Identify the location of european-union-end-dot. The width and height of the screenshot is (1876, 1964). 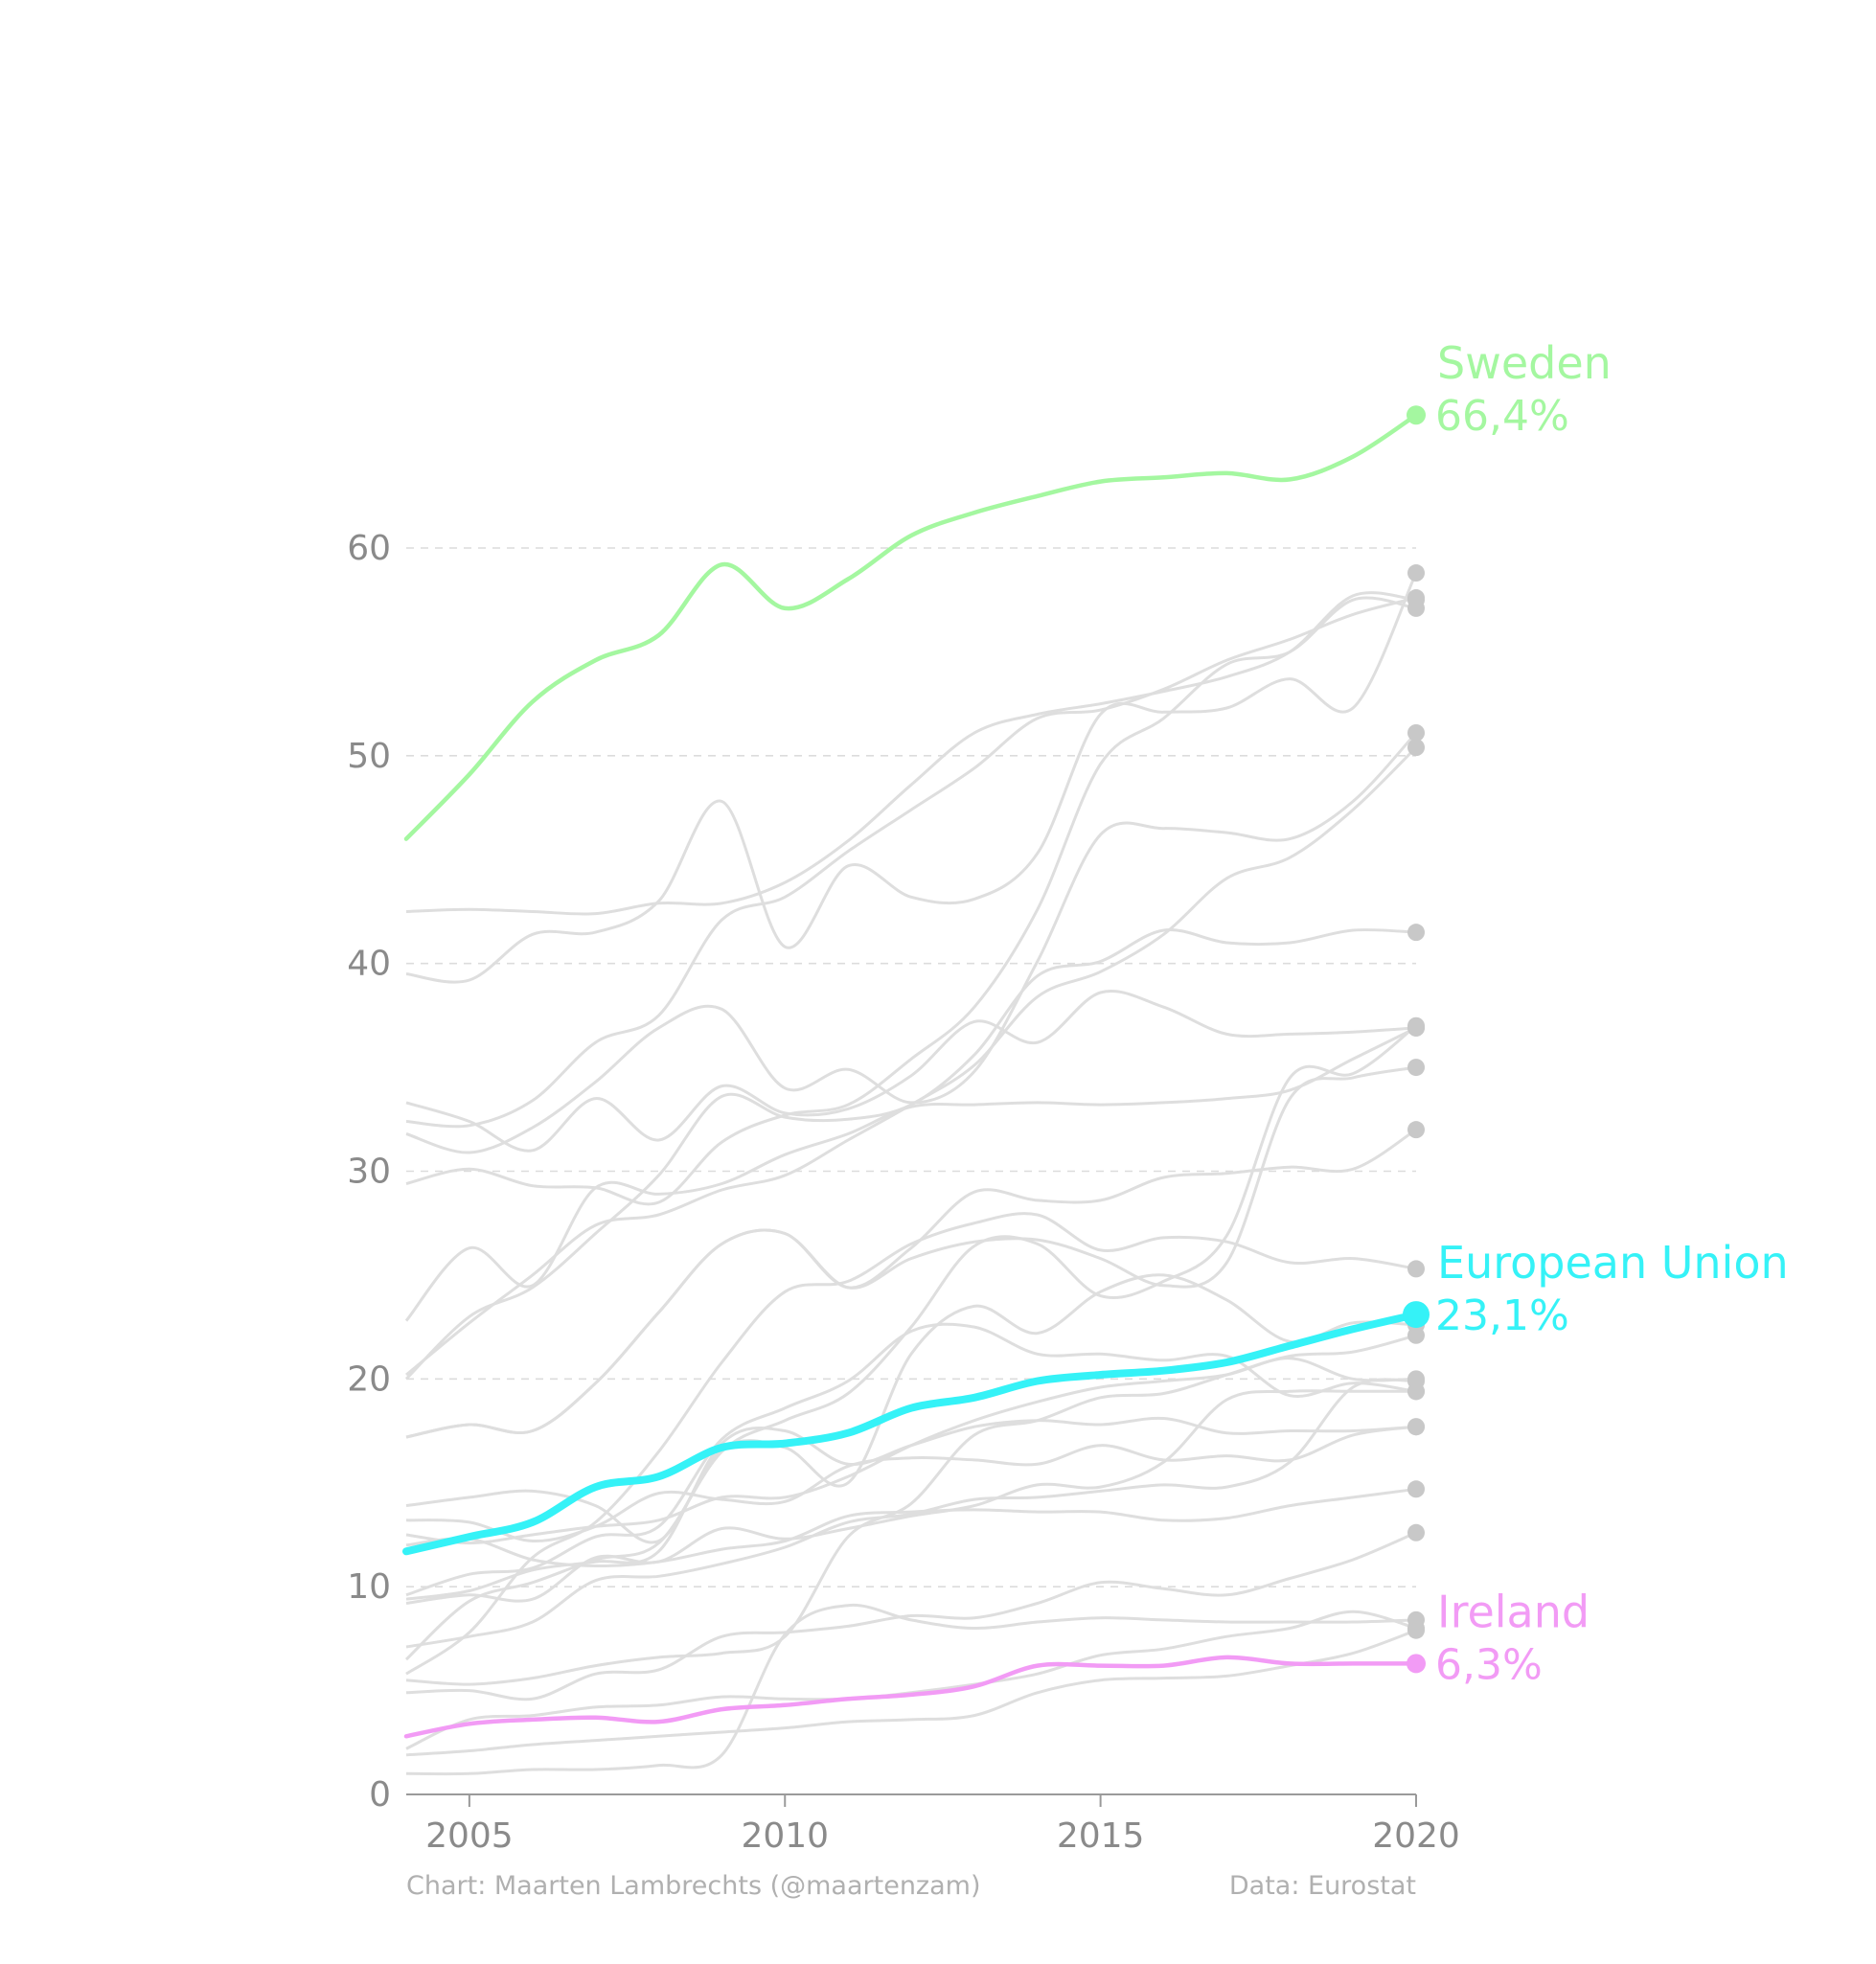
(1416, 1315).